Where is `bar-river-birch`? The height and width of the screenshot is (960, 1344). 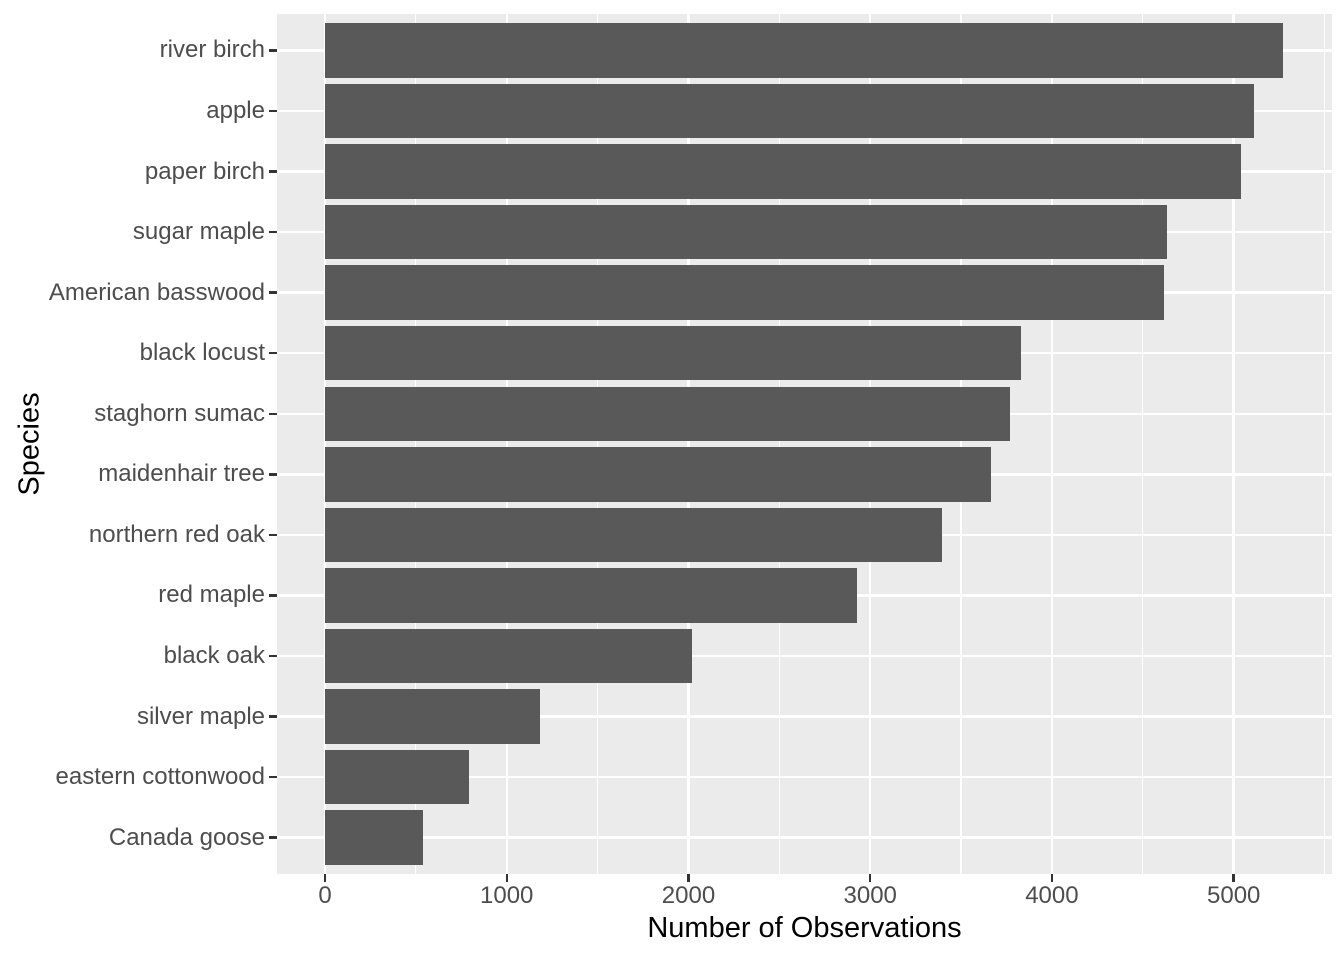 bar-river-birch is located at coordinates (804, 50).